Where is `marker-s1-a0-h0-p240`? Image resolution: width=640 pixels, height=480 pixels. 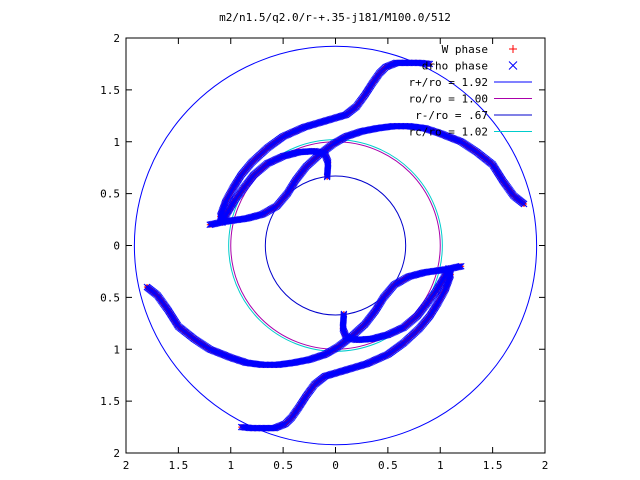 marker-s1-a0-h0-p240 is located at coordinates (311, 125).